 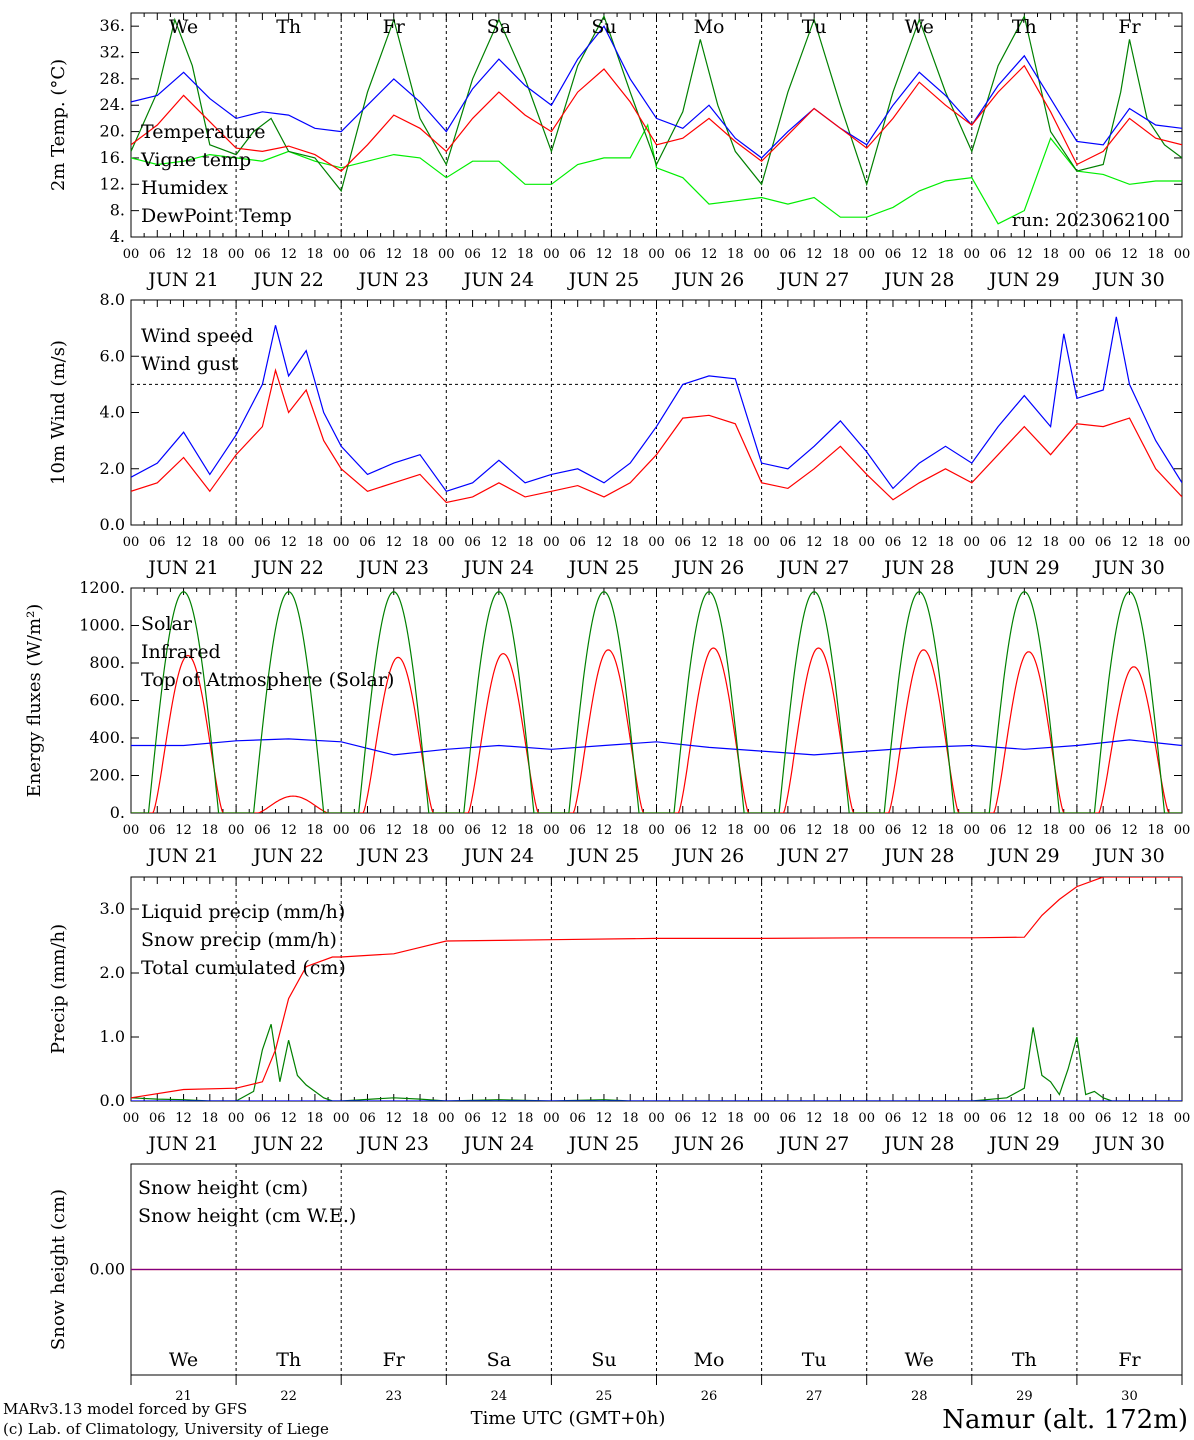 I want to click on x-axis-title: Time UTC (GMT+0h), so click(x=568, y=1418).